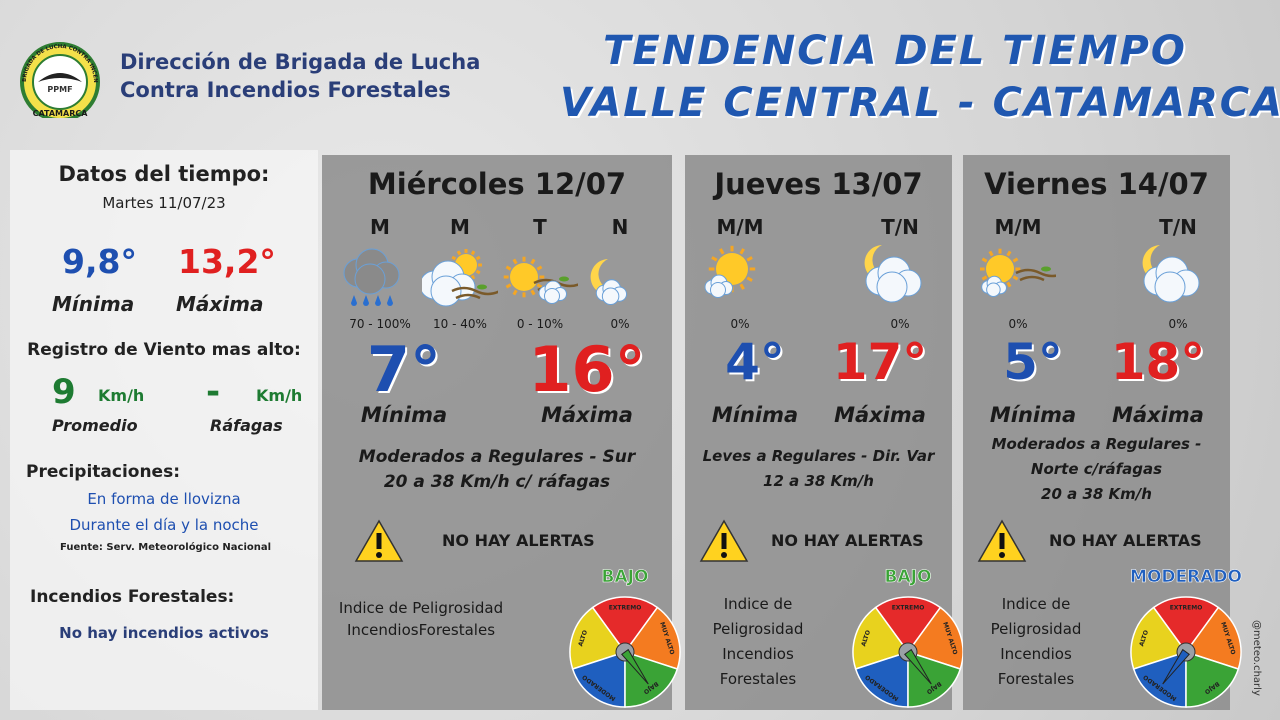  I want to click on precip-line: Durante el día y la noche, so click(164, 525).